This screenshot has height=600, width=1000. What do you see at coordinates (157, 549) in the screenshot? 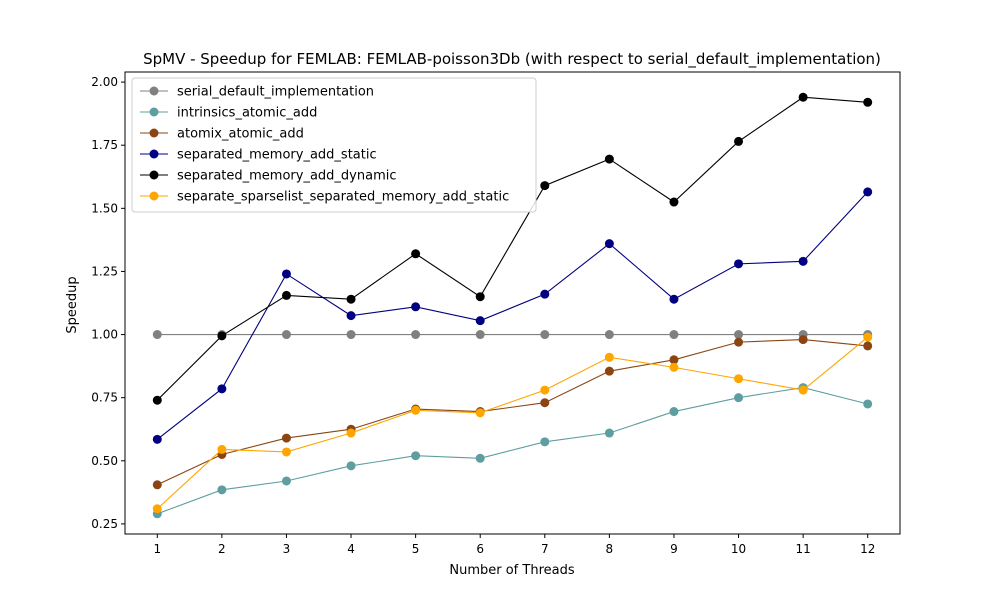
I see `x-tick-label: 1` at bounding box center [157, 549].